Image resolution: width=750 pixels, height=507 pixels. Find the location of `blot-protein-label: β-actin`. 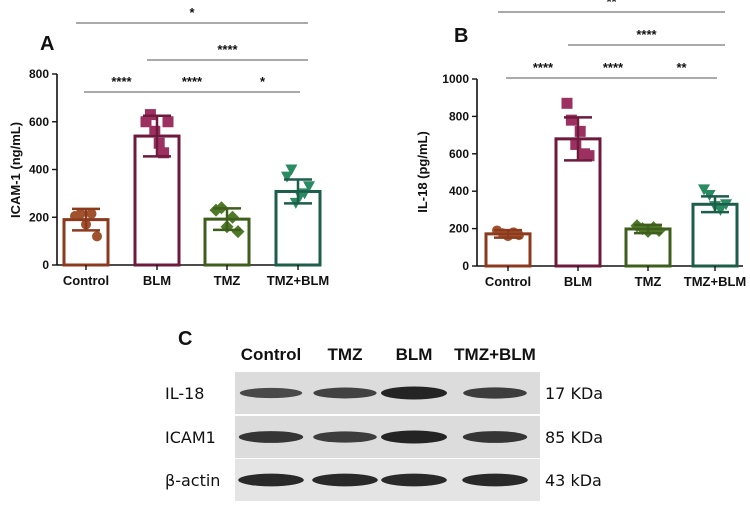

blot-protein-label: β-actin is located at coordinates (192, 480).